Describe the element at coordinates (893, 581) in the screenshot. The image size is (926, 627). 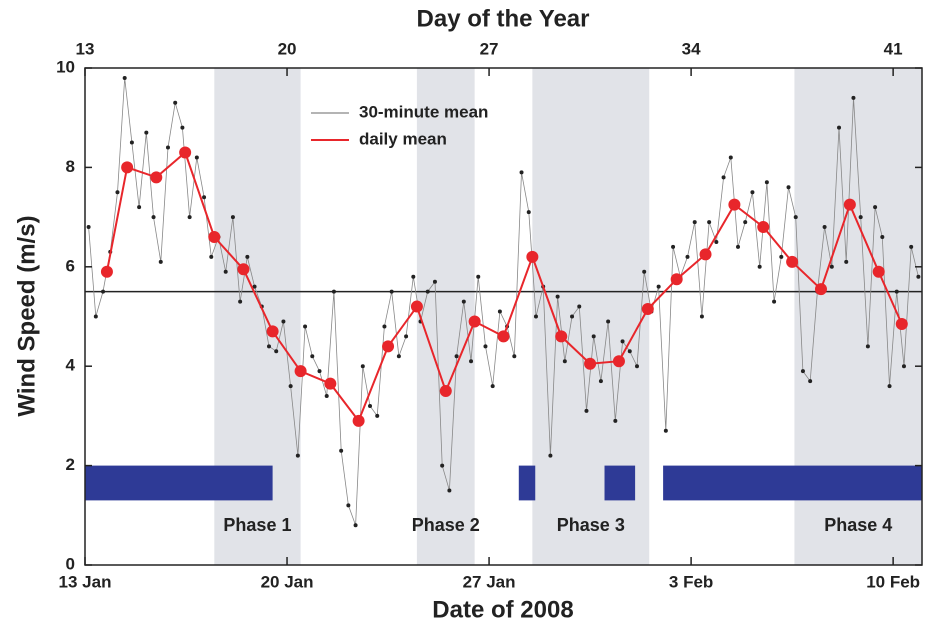
I see `x-tick-label: 10 Feb` at that location.